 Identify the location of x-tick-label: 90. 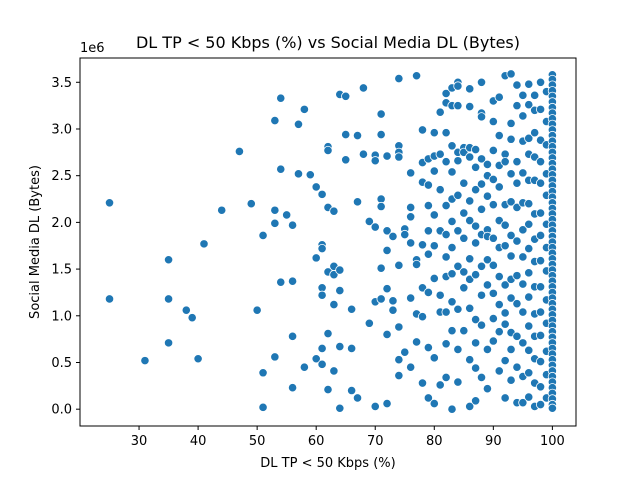
(493, 441).